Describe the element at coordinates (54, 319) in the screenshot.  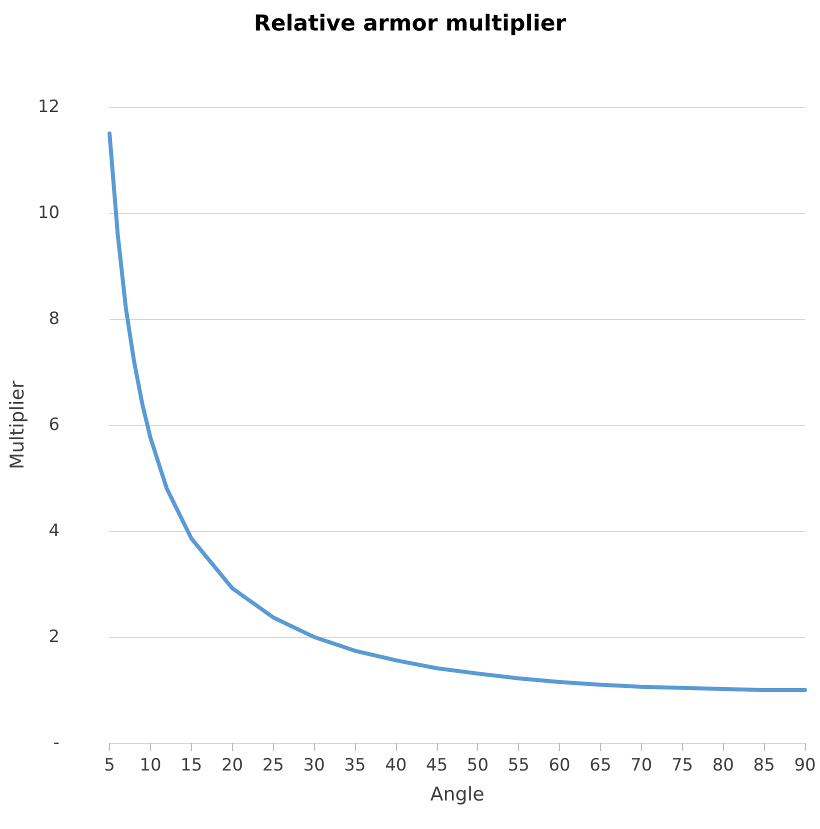
I see `y-tick-label: 8` at that location.